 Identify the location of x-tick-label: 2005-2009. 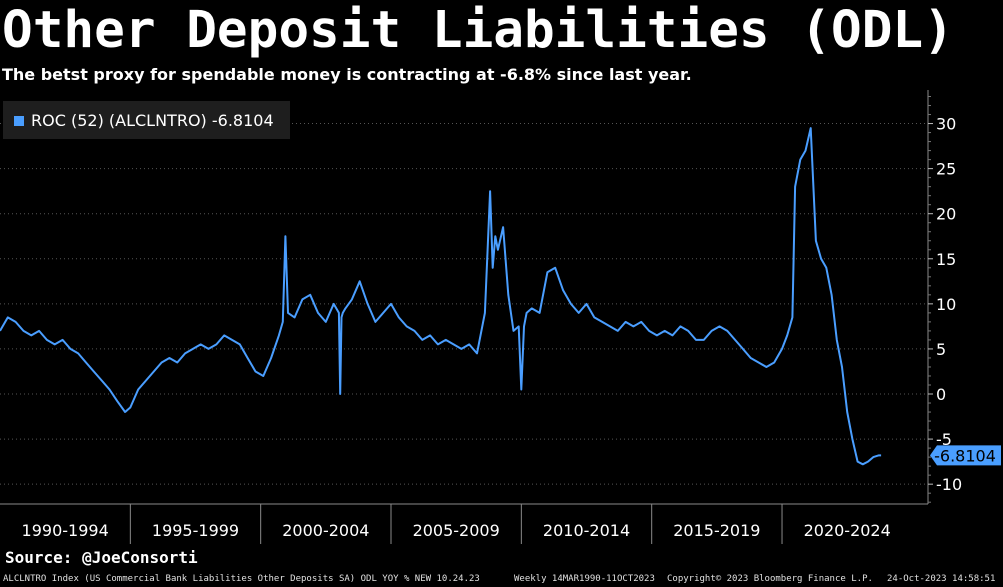
(456, 530).